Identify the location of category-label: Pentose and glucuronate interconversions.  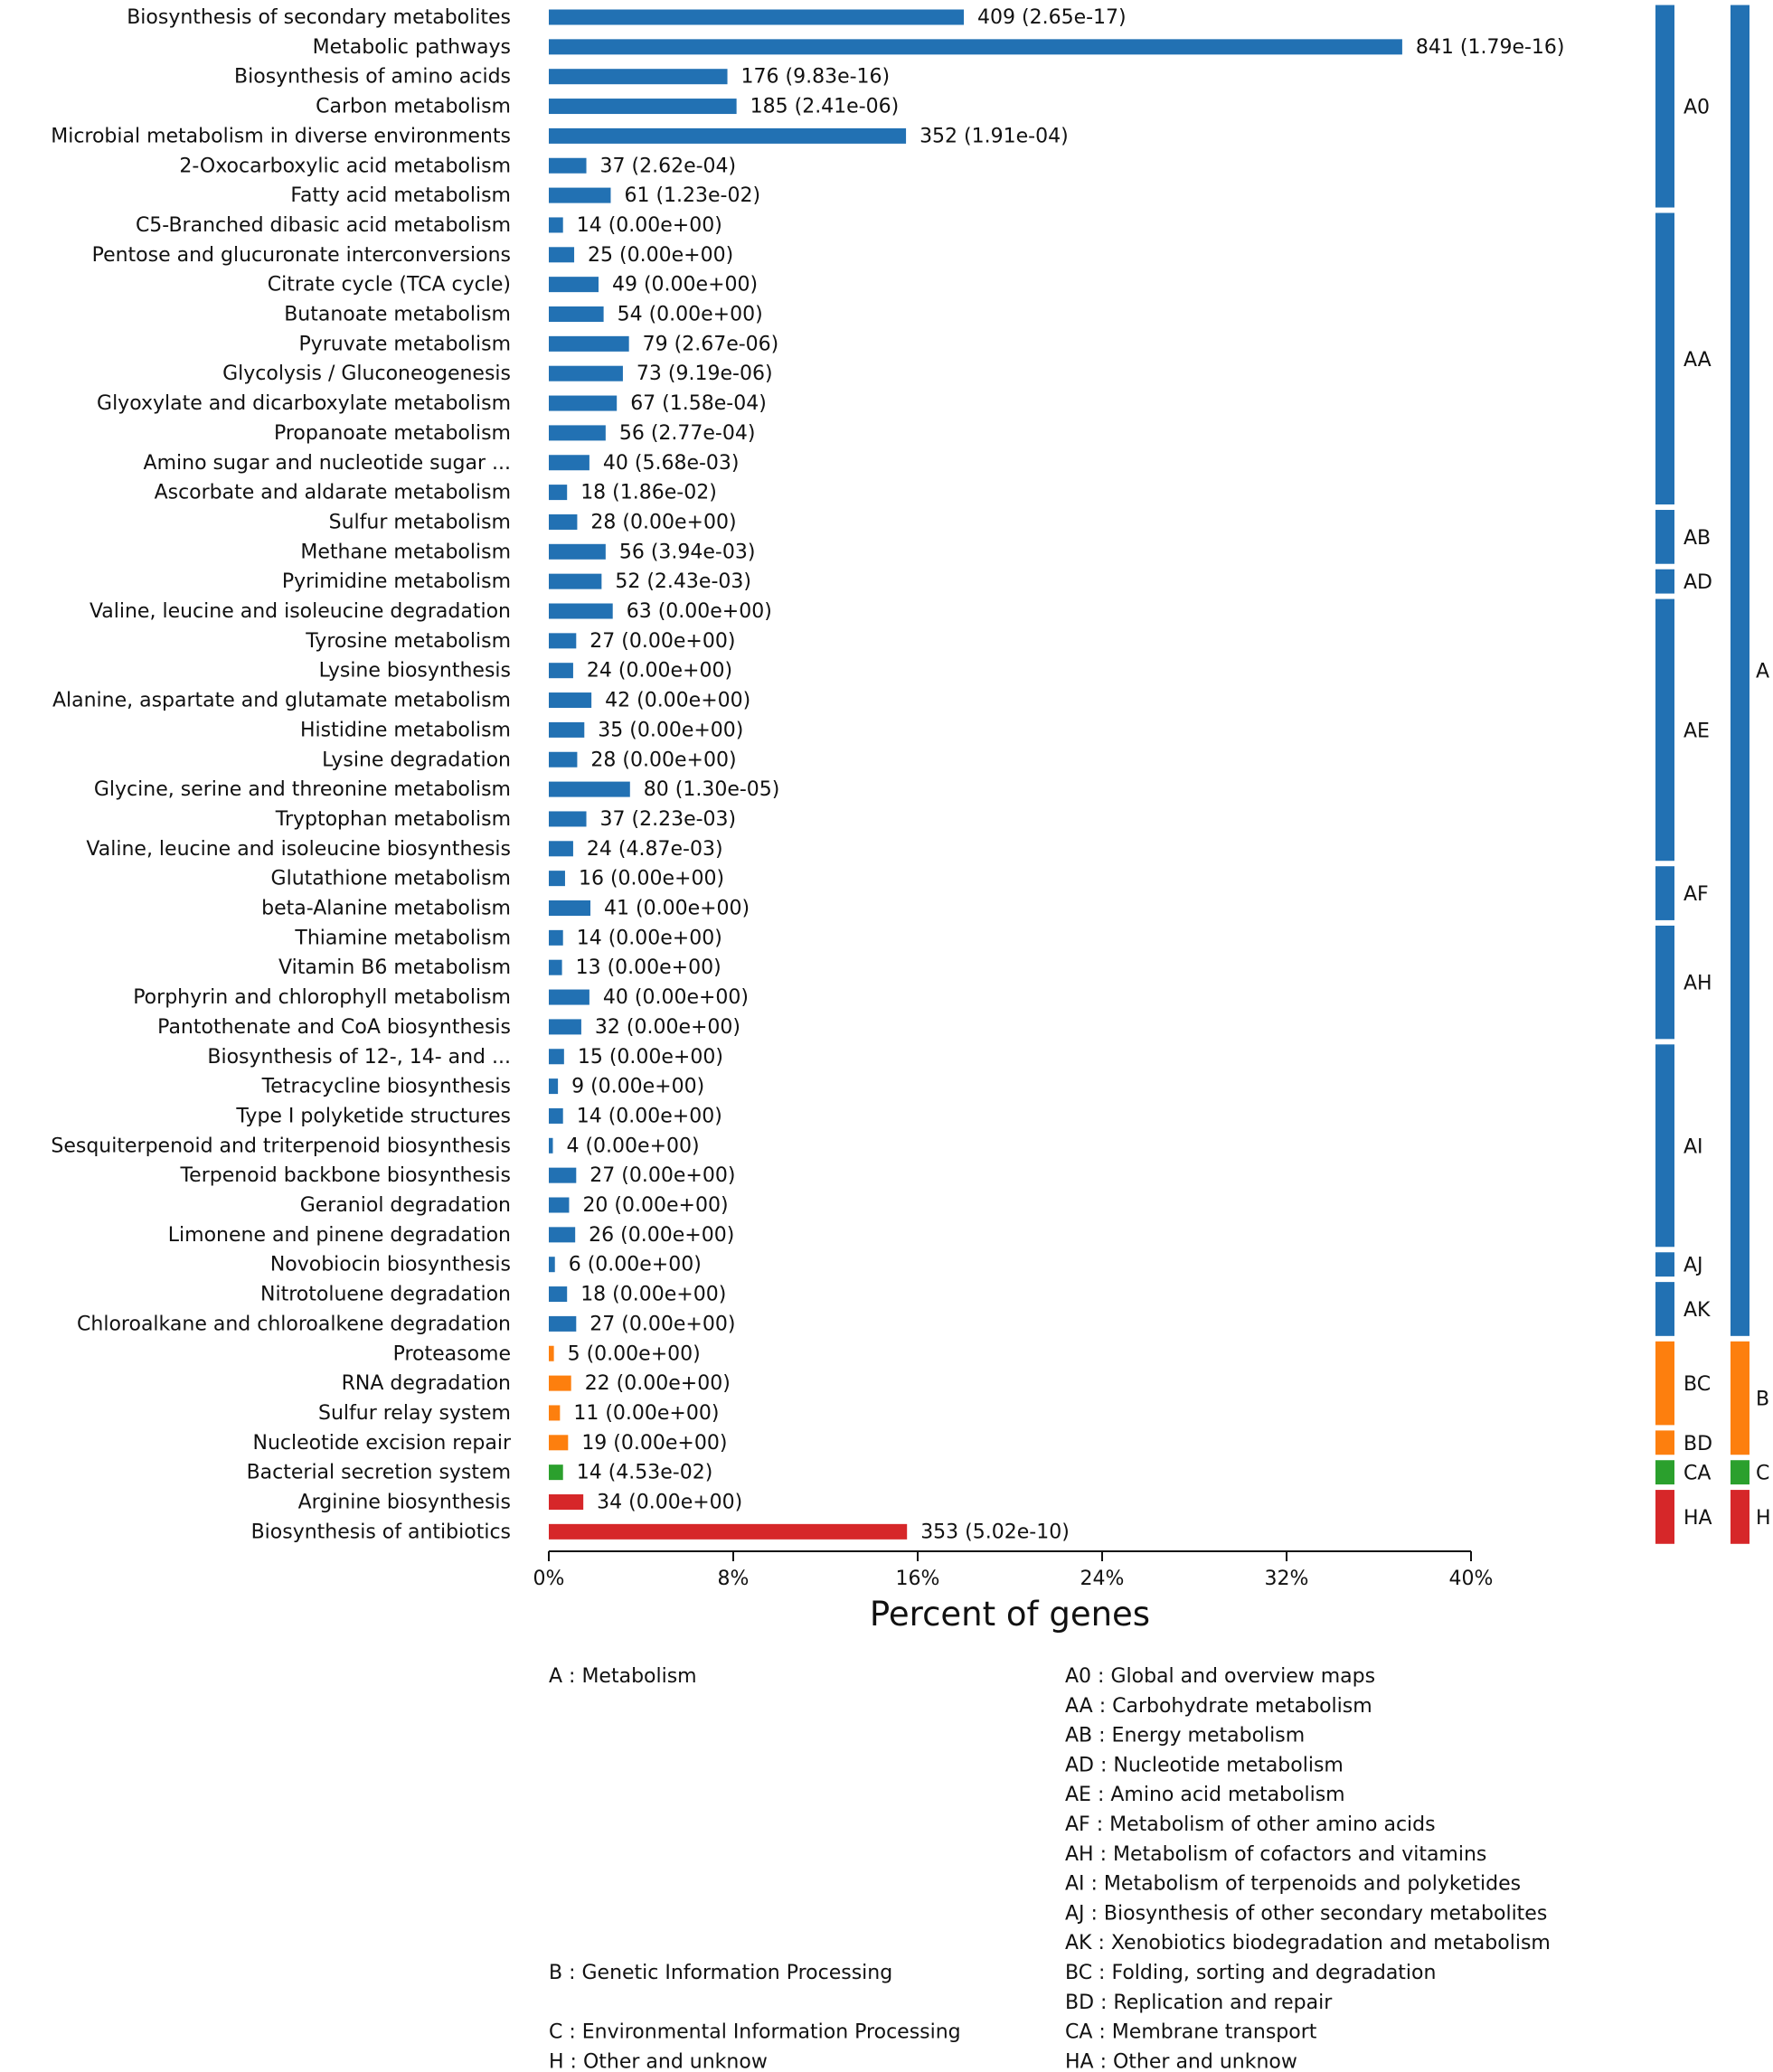
(301, 255).